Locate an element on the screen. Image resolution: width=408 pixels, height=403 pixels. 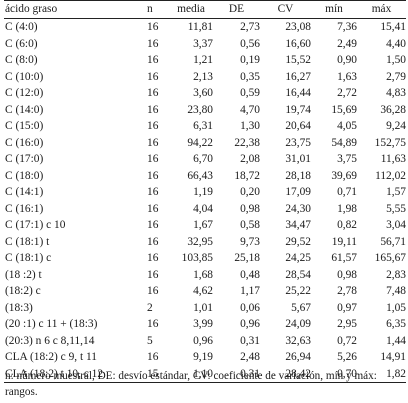
cell-fatty-acid: CLA (18:2) t 10, c 12 is located at coordinates (75, 374).